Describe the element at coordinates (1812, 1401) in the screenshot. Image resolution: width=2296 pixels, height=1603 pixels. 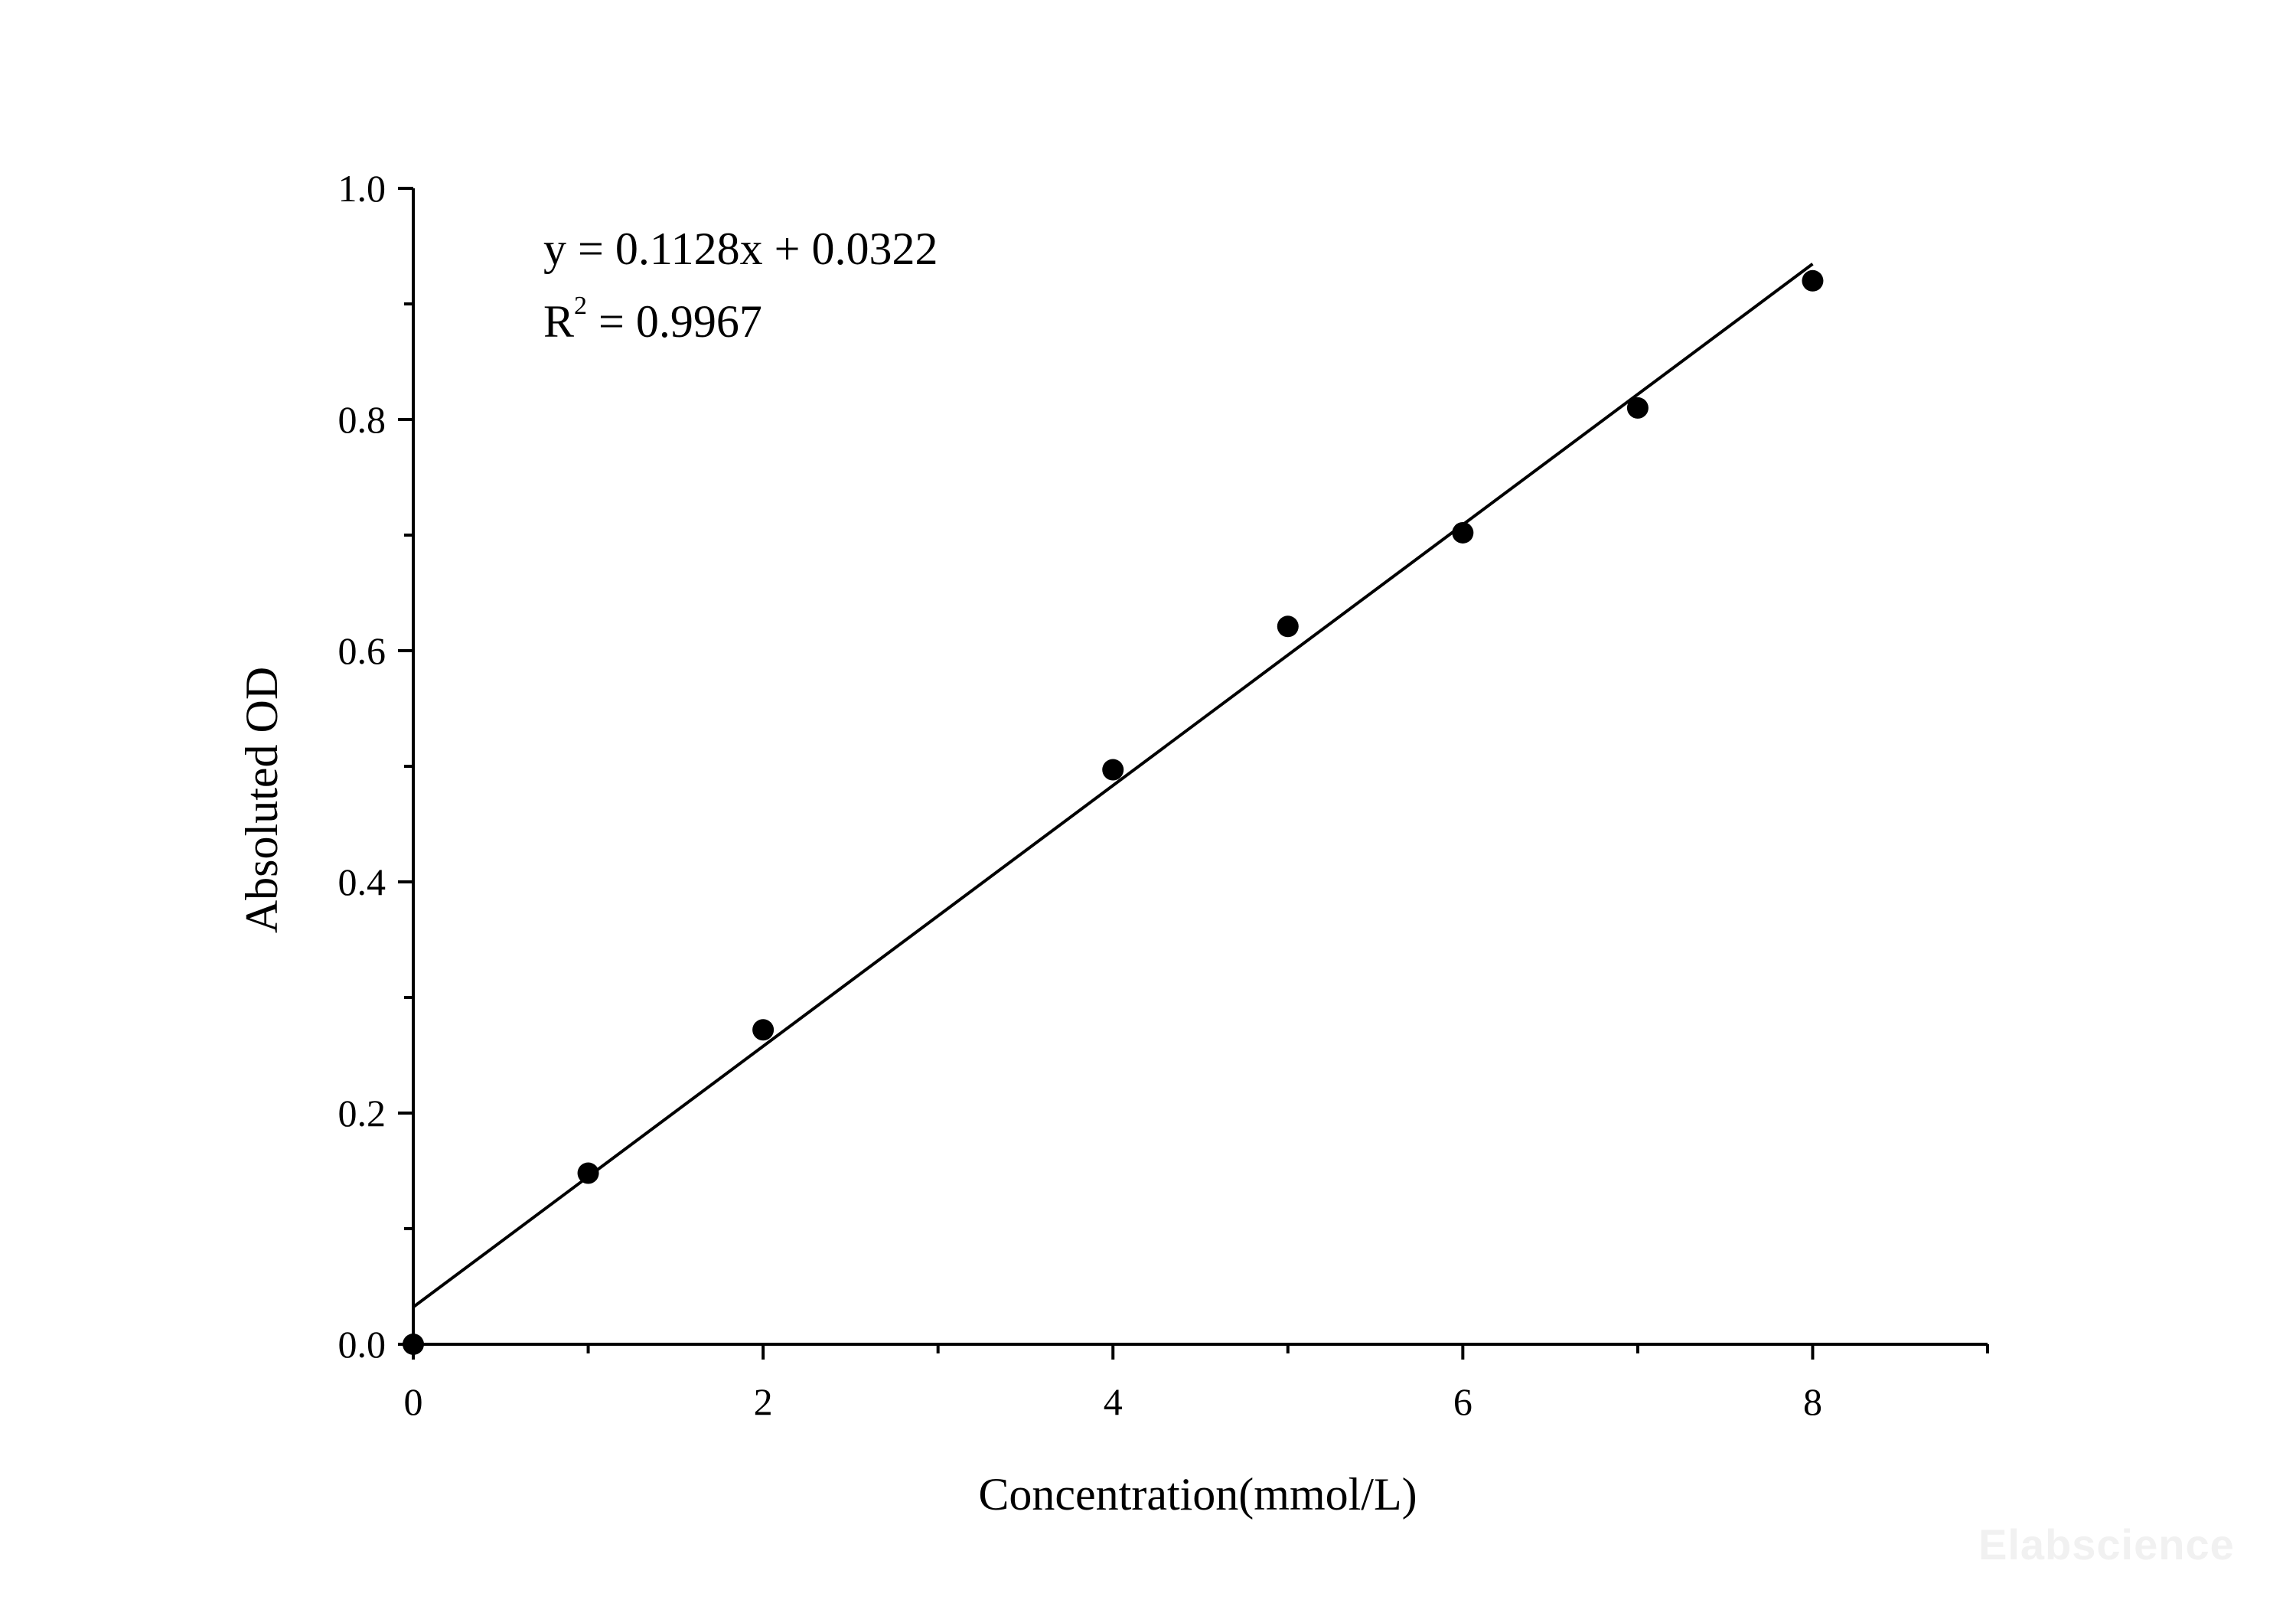
I see `x-tick-label: 8` at that location.